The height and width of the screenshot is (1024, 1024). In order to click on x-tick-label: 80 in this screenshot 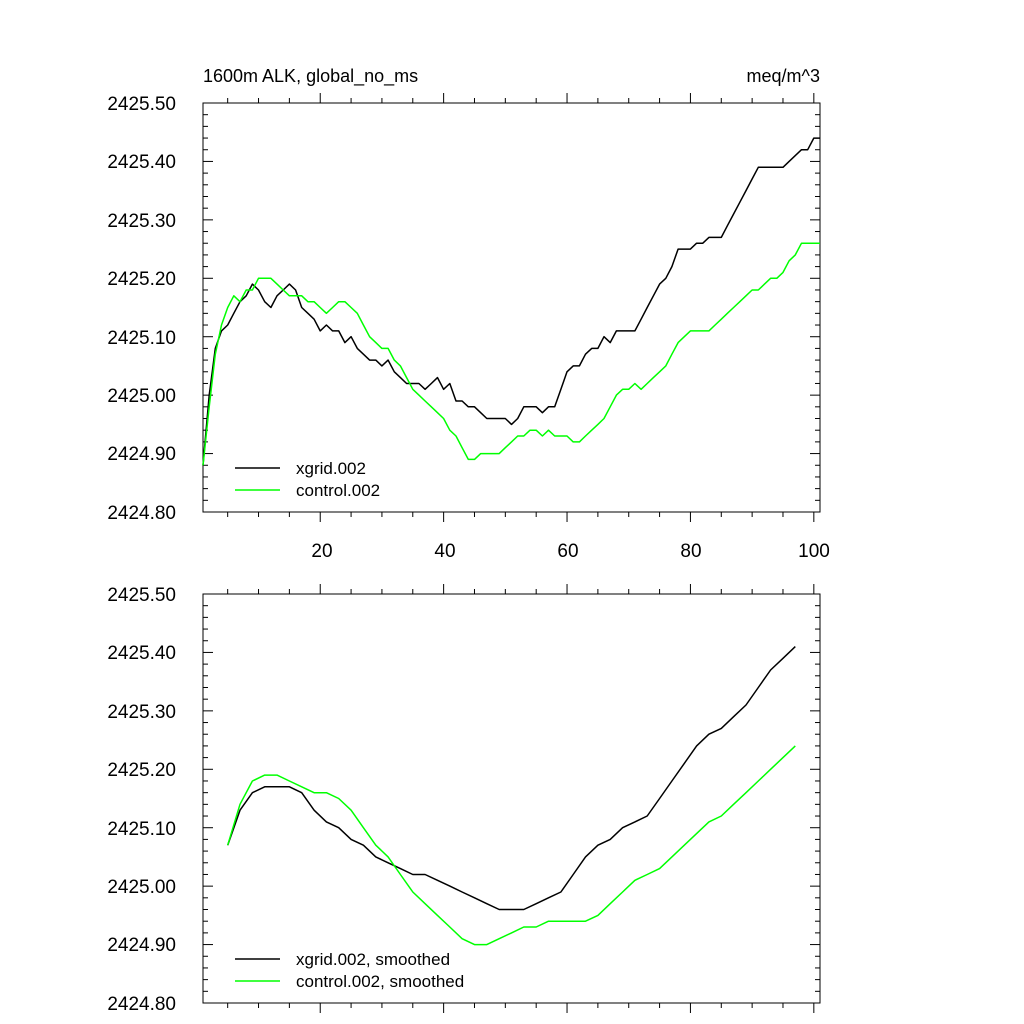, I will do `click(690, 551)`.